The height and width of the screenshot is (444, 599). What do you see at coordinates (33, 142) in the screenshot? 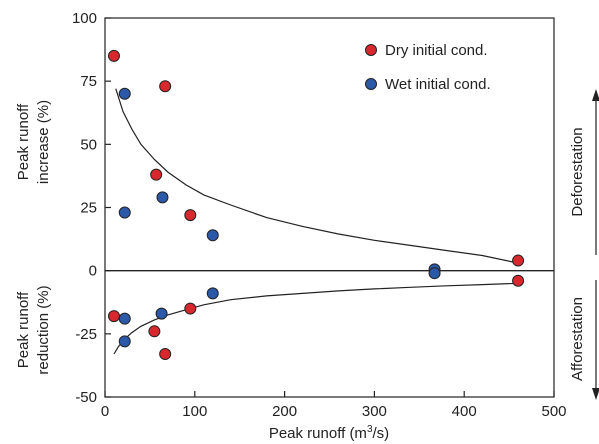
I see `y-axis-label-top: Peak runoff increase (%)` at bounding box center [33, 142].